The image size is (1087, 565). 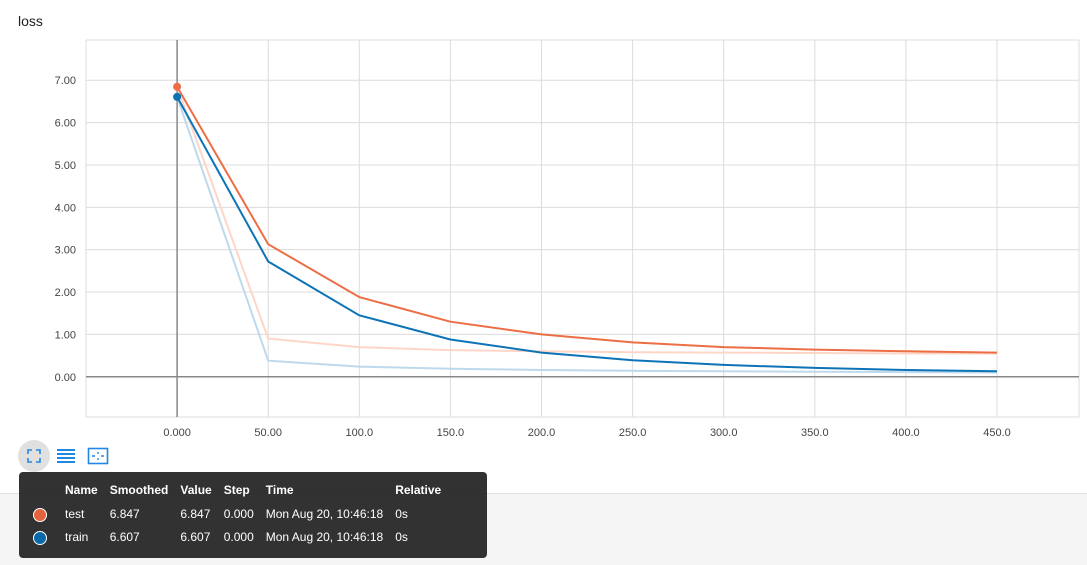 I want to click on y-tick-label: 3.00, so click(x=65, y=251).